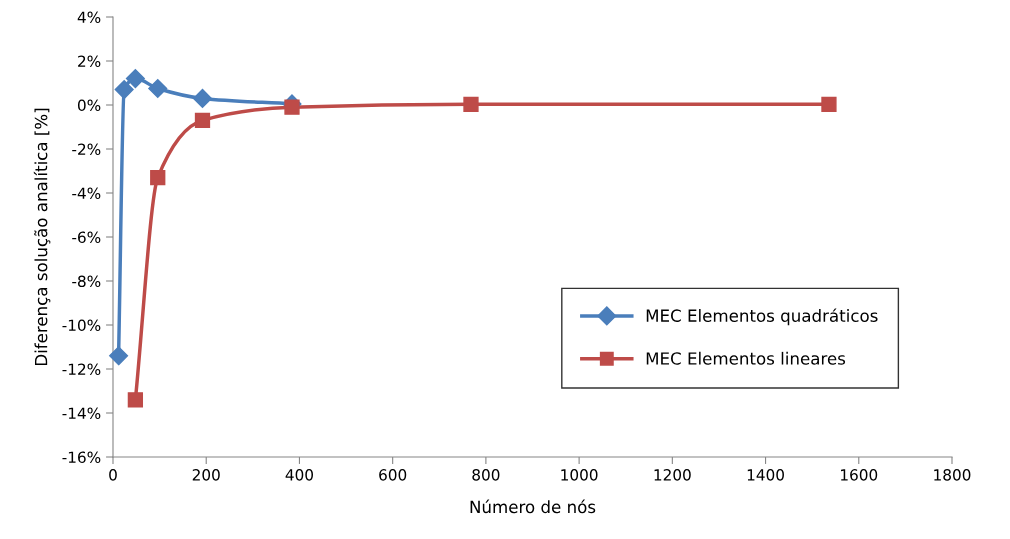  What do you see at coordinates (533, 506) in the screenshot?
I see `x-axis-title: Número de nós` at bounding box center [533, 506].